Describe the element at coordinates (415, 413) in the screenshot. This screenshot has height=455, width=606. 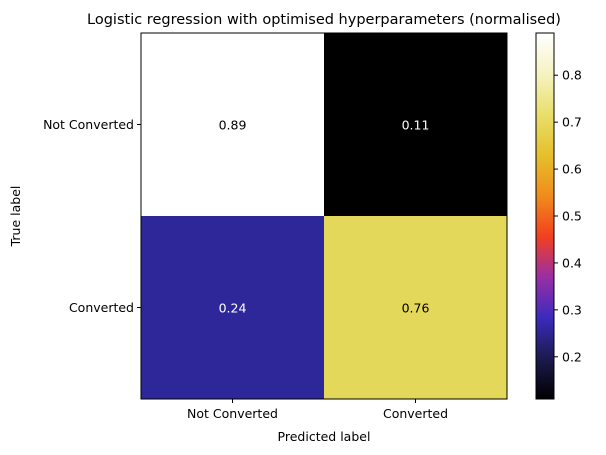
I see `x-tick-label: Converted` at that location.